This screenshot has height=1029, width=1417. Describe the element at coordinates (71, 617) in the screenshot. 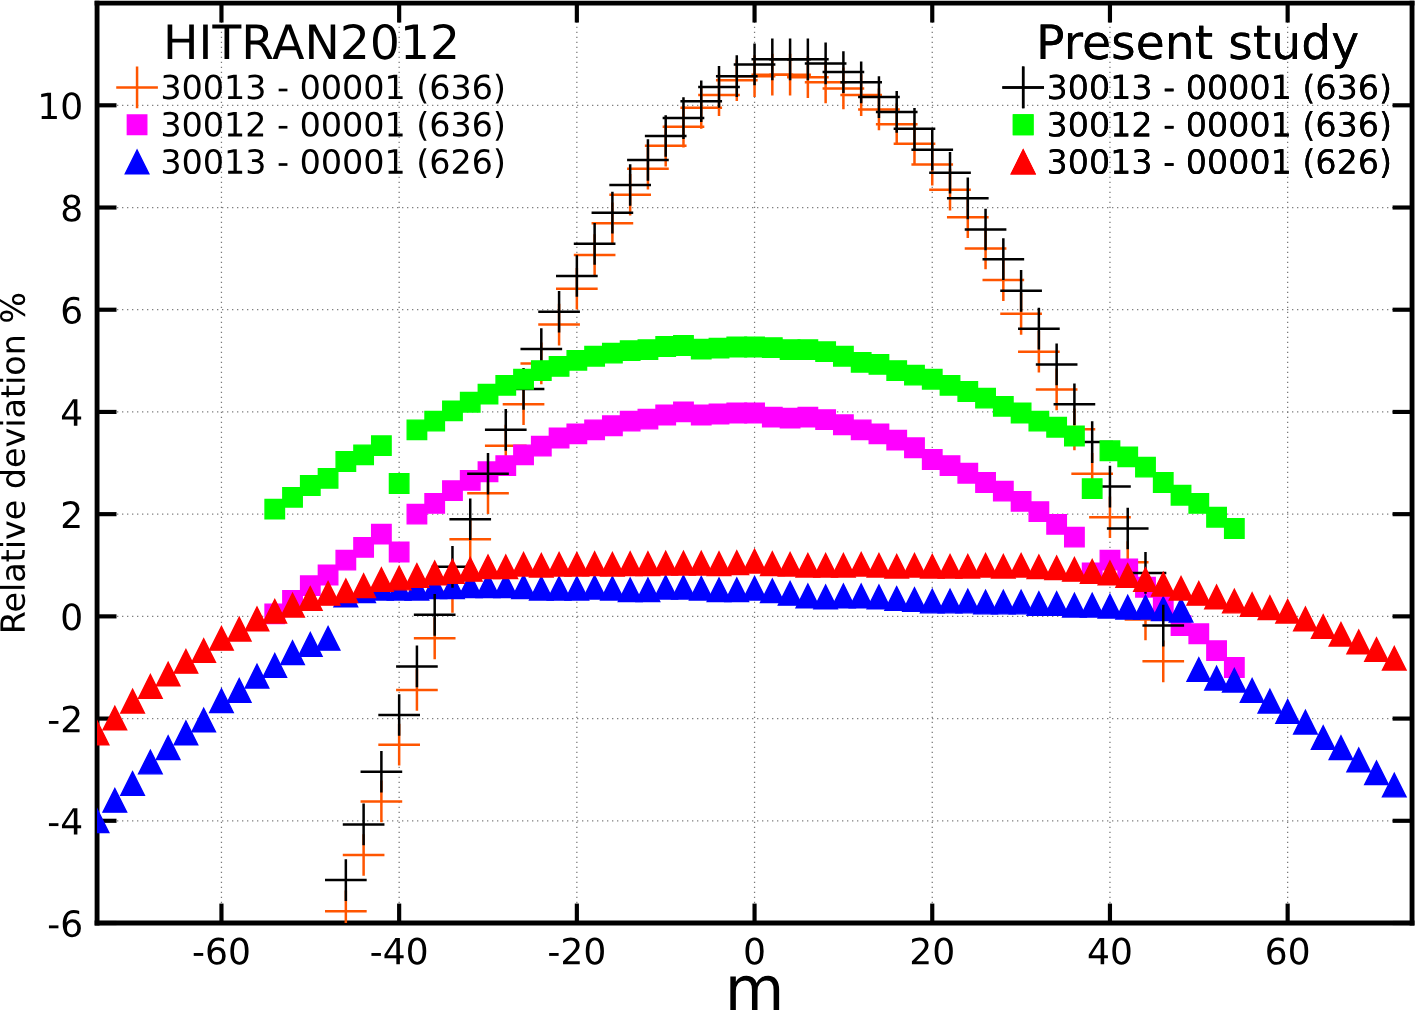

I see `y-tick-label: 0` at that location.